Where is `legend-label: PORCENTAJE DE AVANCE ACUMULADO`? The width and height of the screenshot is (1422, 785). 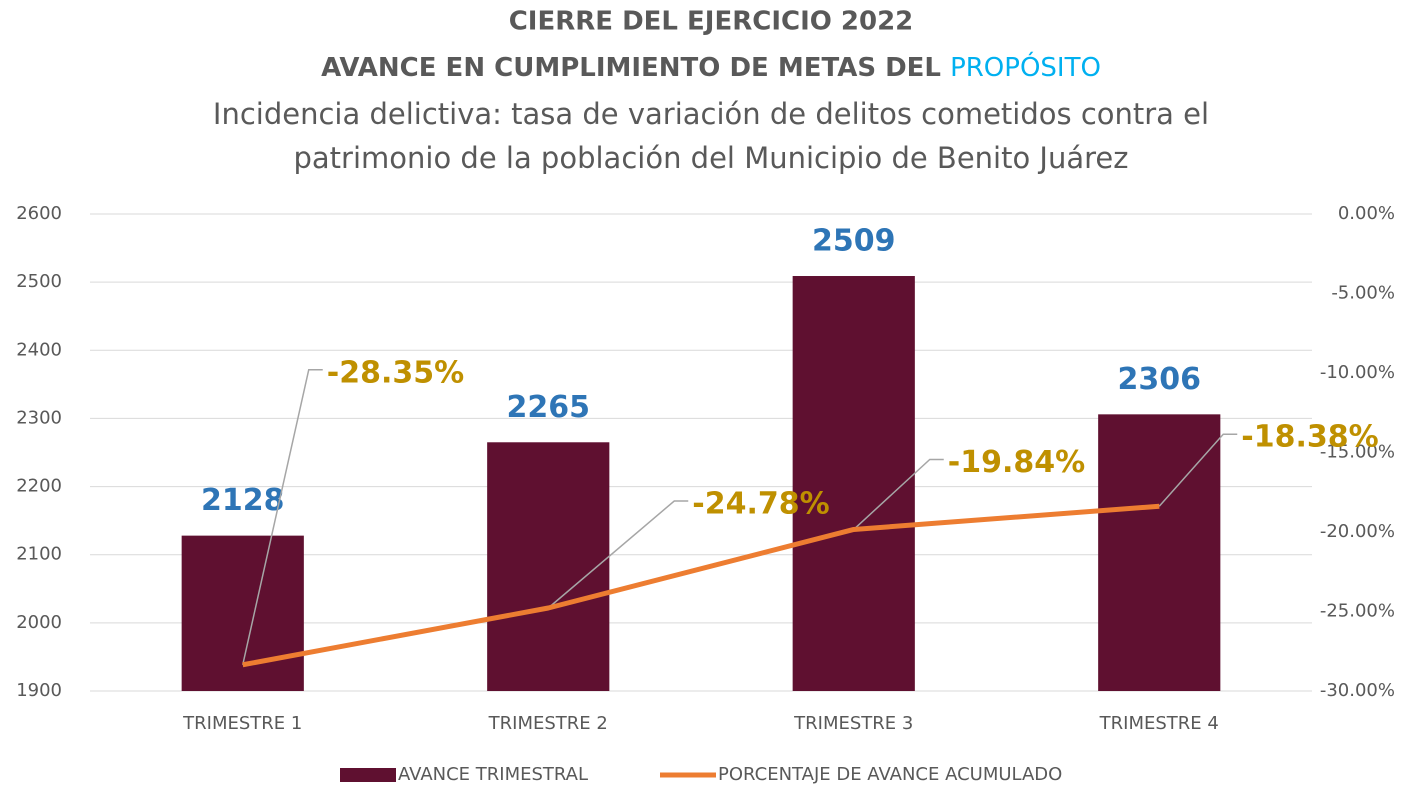
legend-label: PORCENTAJE DE AVANCE ACUMULADO is located at coordinates (890, 774).